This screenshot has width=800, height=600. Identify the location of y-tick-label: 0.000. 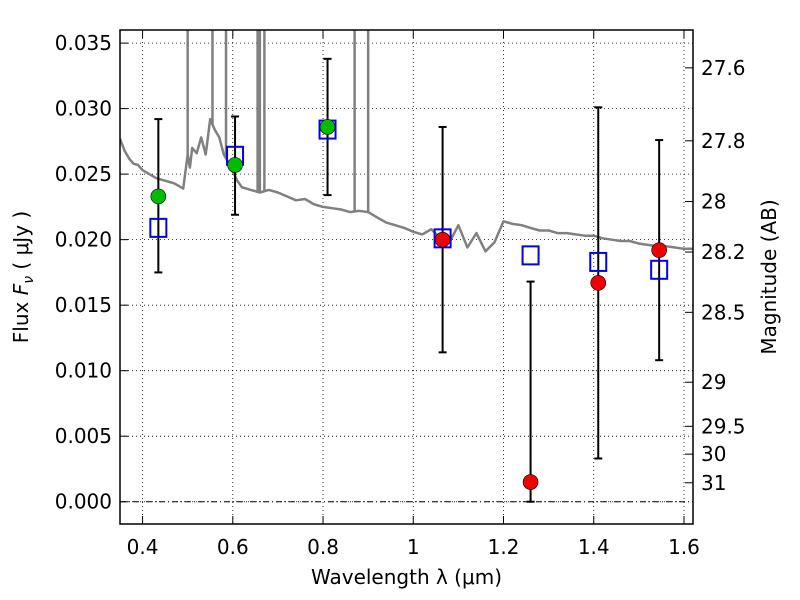
(83, 502).